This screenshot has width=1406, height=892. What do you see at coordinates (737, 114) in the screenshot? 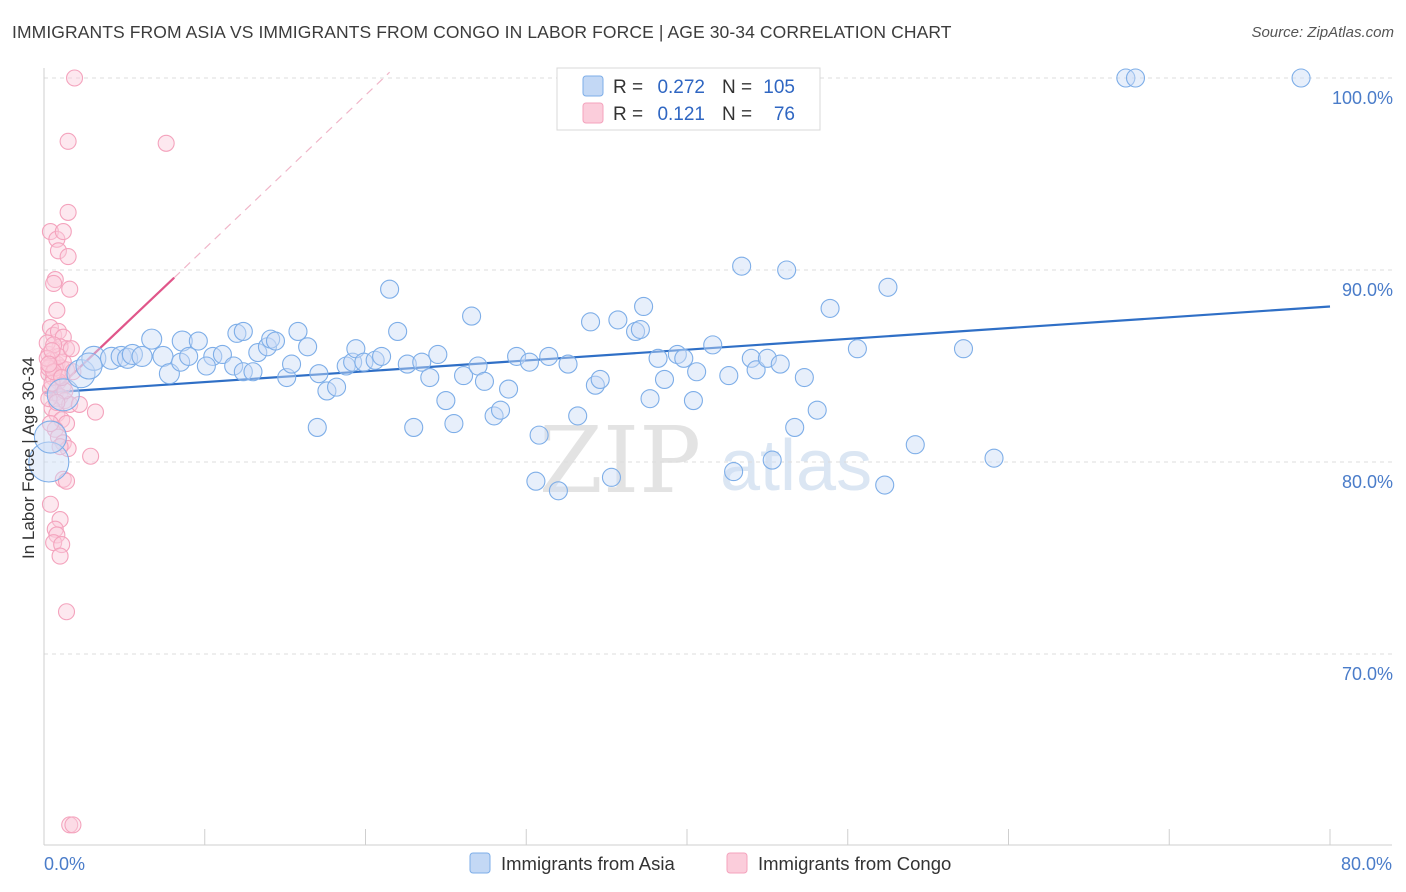
I see `legend-congo-n-label: N =` at bounding box center [737, 114].